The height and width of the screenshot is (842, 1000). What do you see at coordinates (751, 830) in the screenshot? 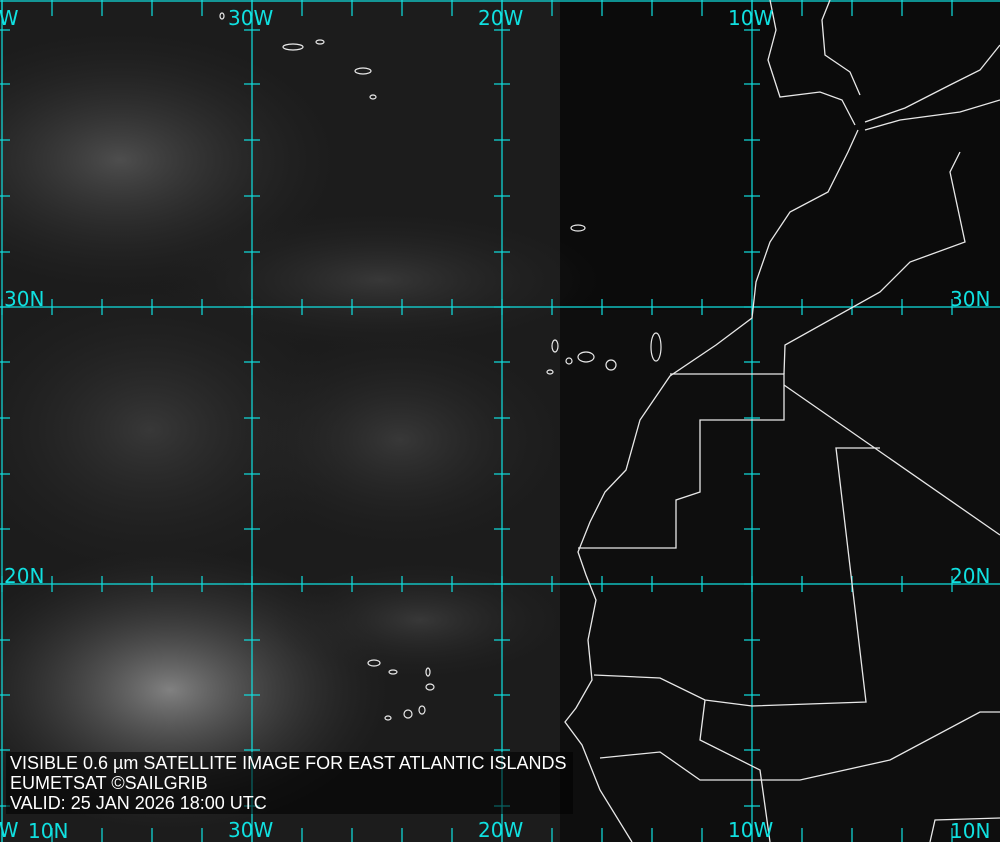
I see `lon-label-bottom: 10W` at bounding box center [751, 830].